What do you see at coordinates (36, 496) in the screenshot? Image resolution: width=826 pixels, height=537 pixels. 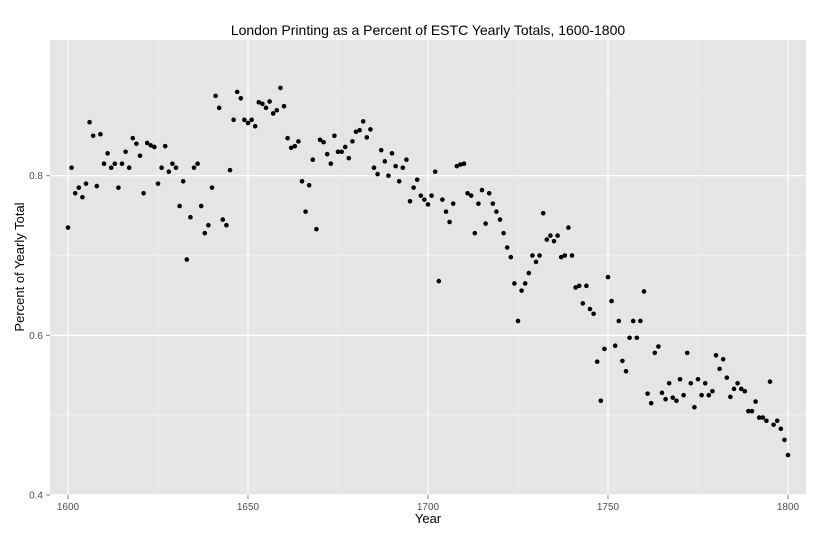 I see `y-tick-label: 0.4` at bounding box center [36, 496].